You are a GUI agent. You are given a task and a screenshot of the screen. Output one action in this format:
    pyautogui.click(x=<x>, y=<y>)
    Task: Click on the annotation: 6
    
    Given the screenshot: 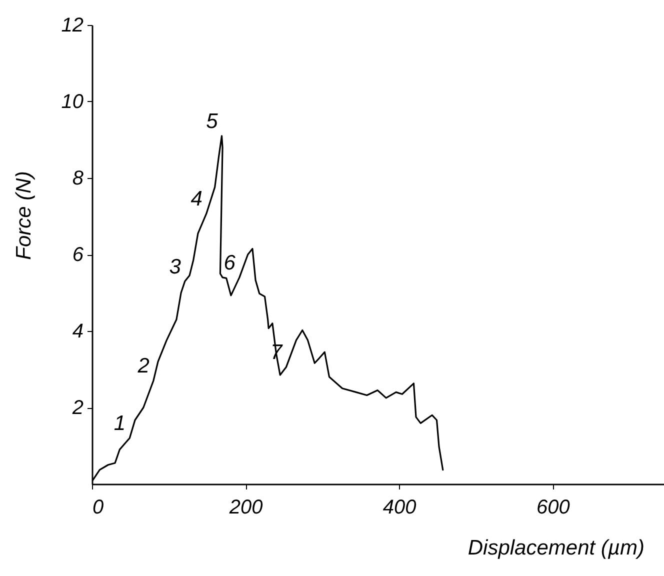 What is the action you would take?
    pyautogui.click(x=230, y=262)
    